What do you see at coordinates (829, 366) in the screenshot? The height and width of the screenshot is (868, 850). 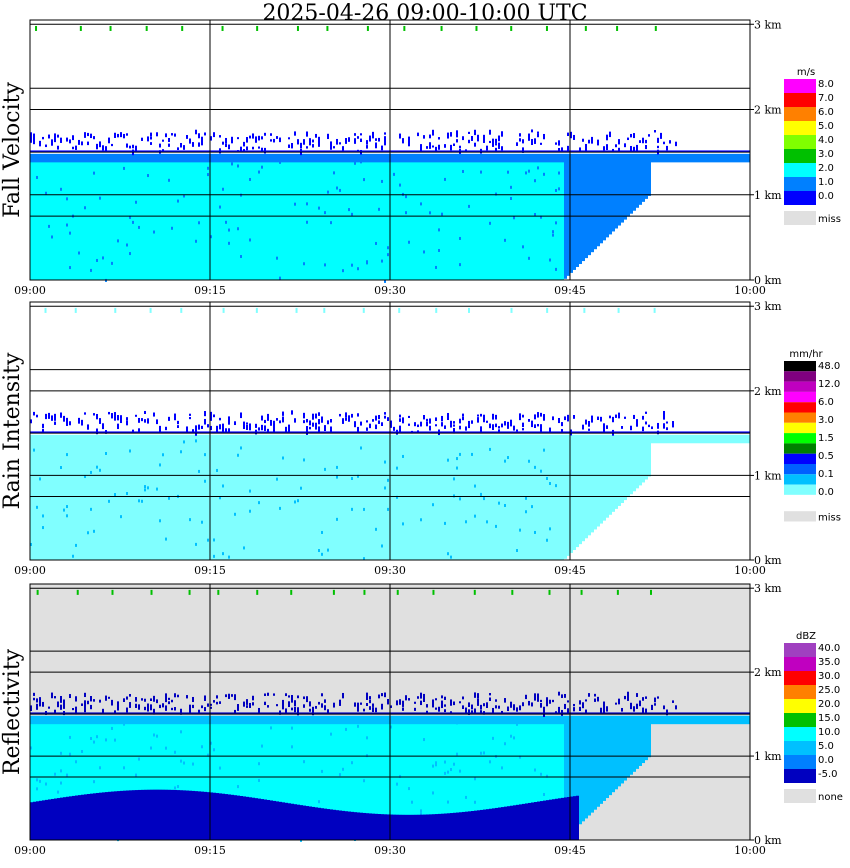 I see `legend-label: 48.0` at bounding box center [829, 366].